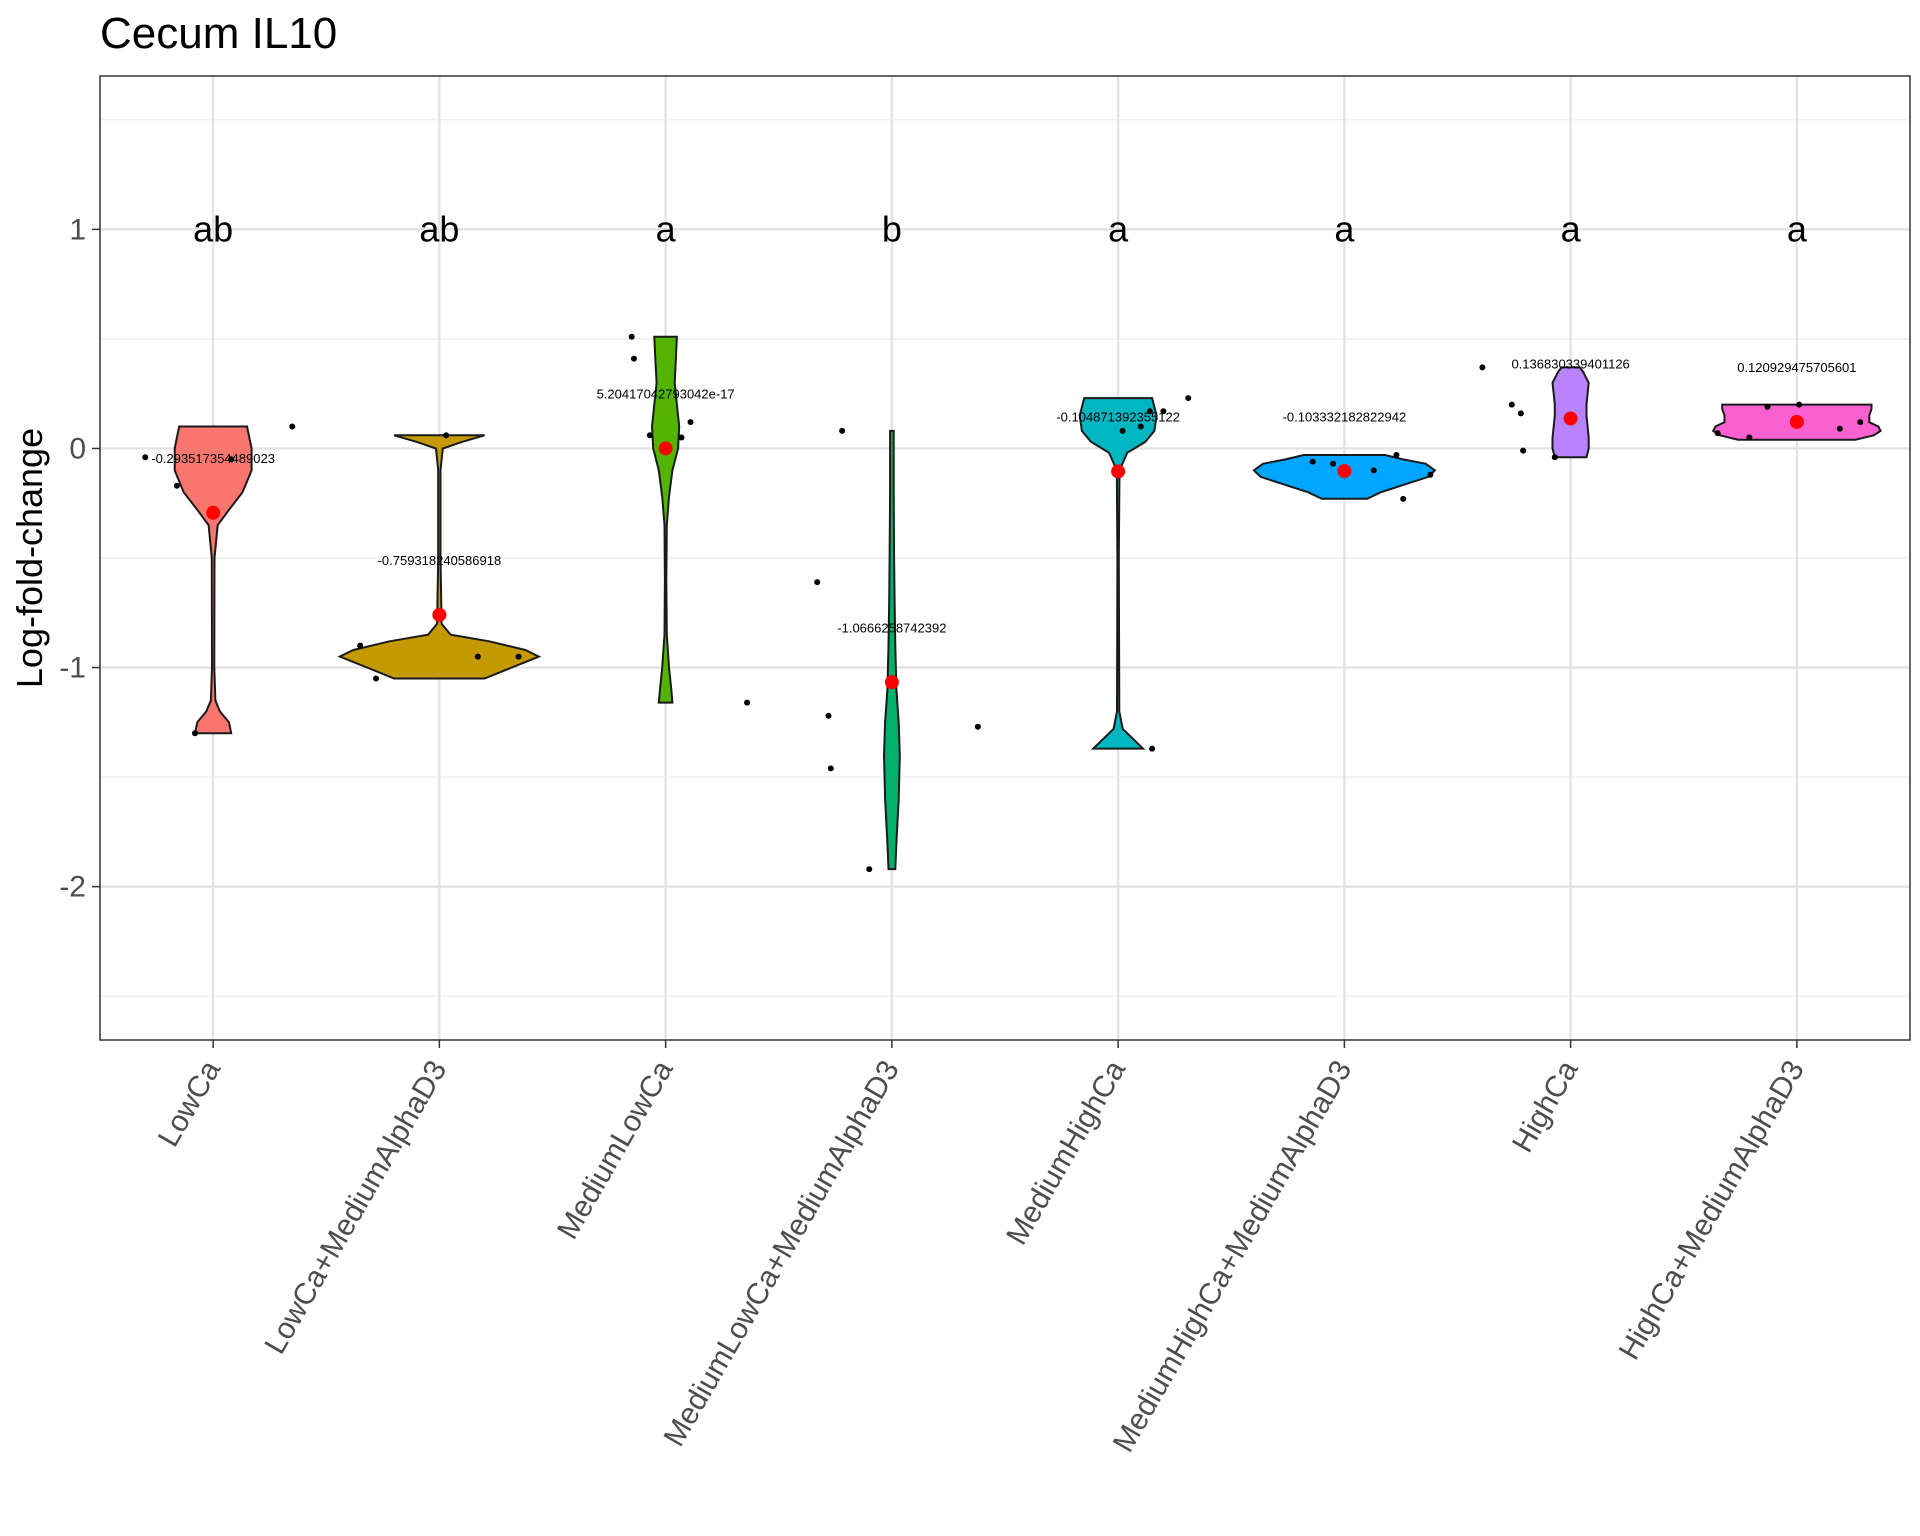 This screenshot has height=1536, width=1920. I want to click on mean-value-label: -0.759318240586918, so click(440, 560).